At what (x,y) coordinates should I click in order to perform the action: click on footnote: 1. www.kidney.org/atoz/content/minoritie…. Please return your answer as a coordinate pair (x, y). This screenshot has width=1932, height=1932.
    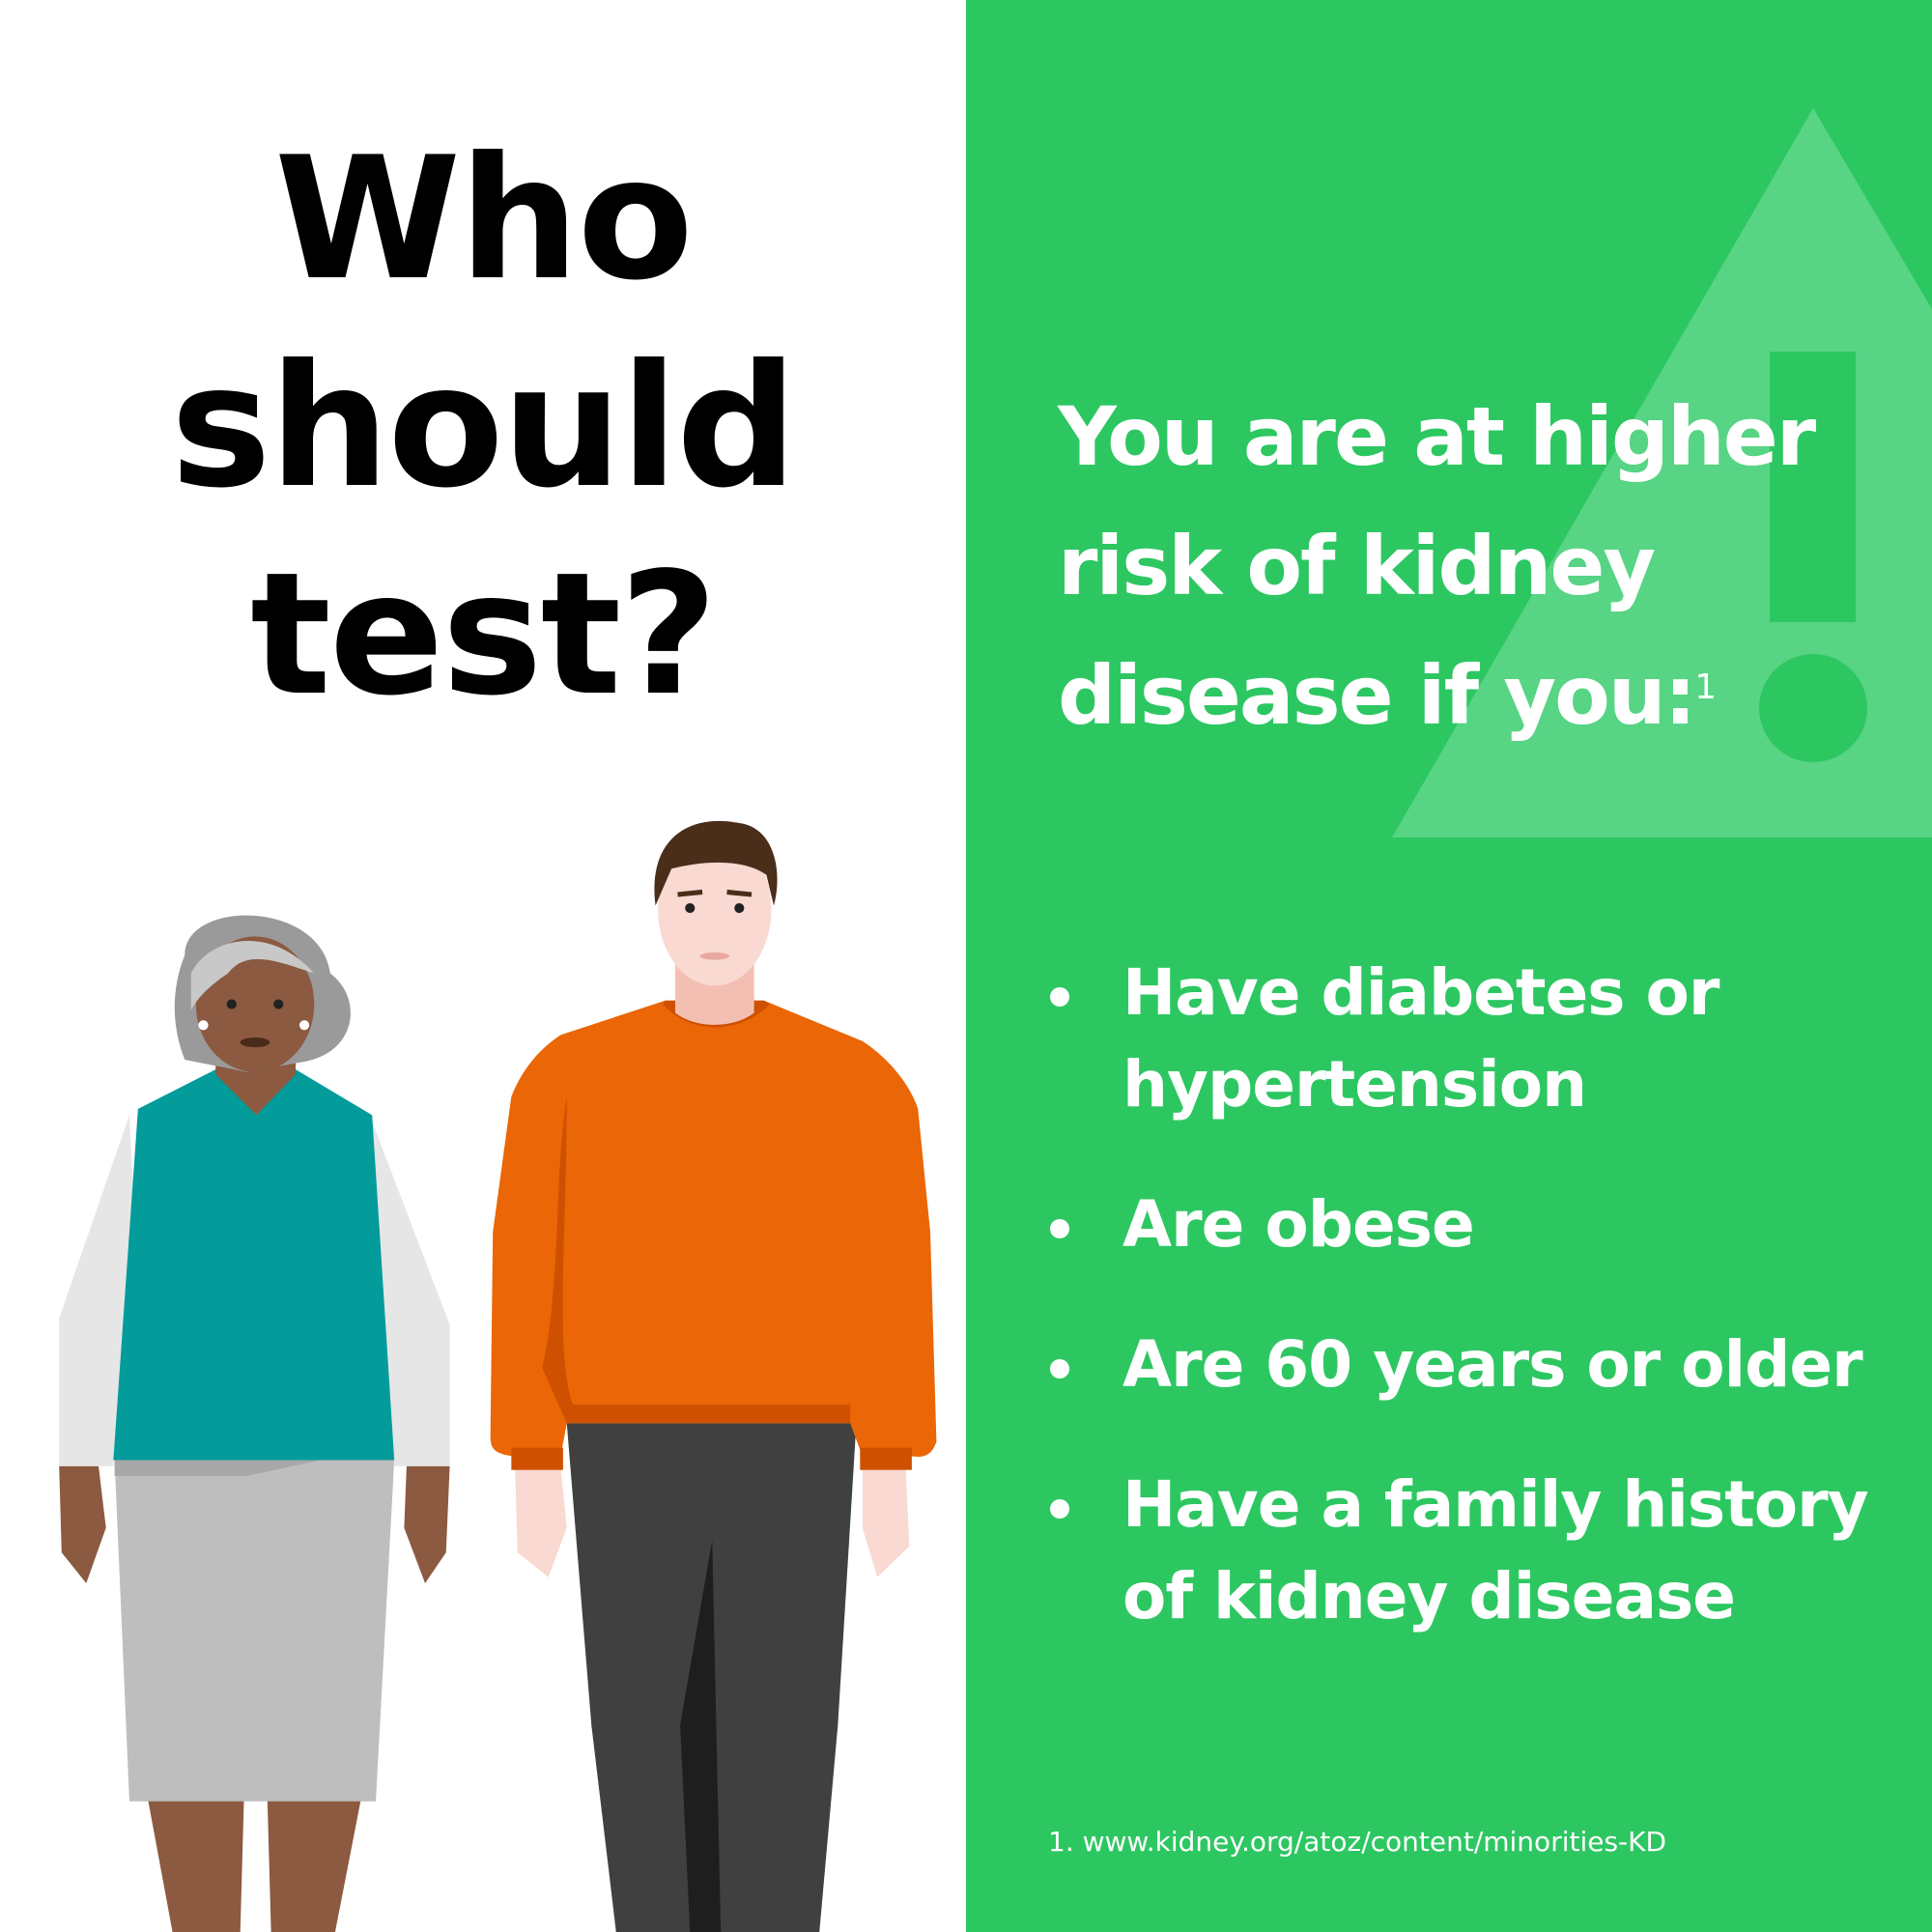
    Looking at the image, I should click on (1357, 1842).